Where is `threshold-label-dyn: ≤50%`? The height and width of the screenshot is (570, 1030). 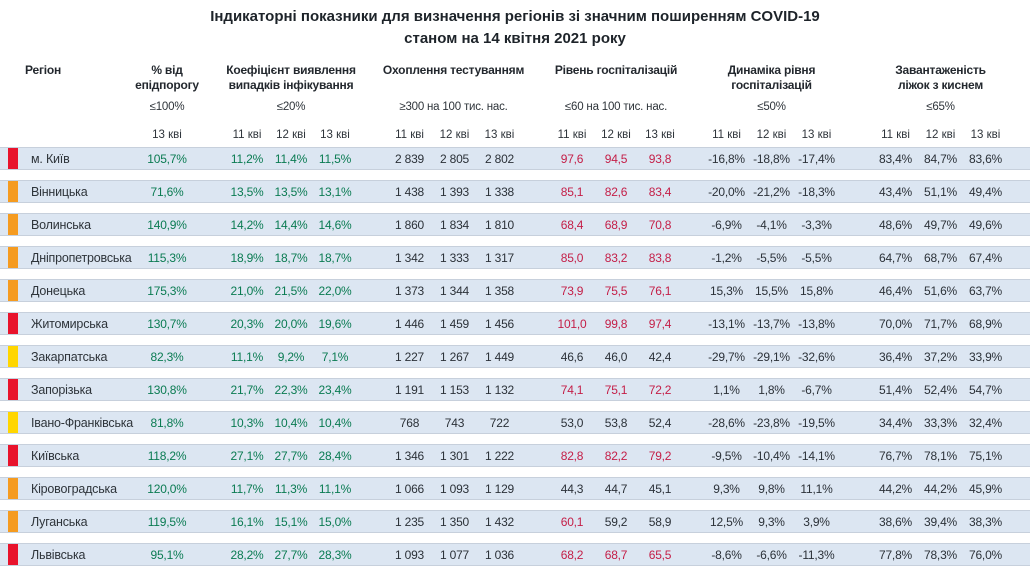
threshold-label-dyn: ≤50% is located at coordinates (771, 107).